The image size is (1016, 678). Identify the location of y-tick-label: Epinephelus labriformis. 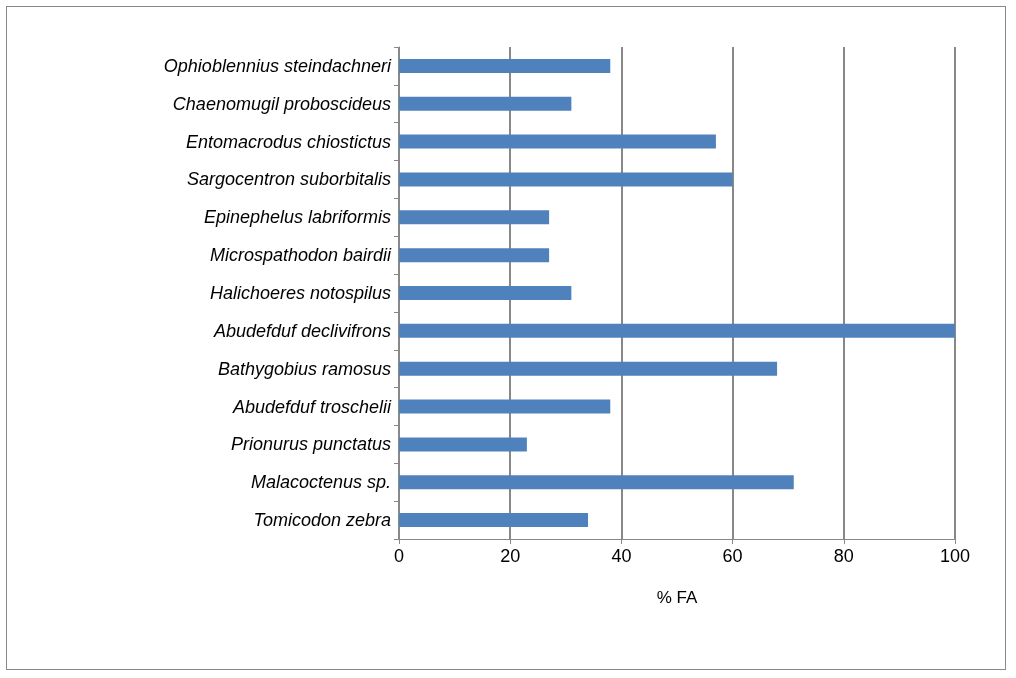
(297, 217).